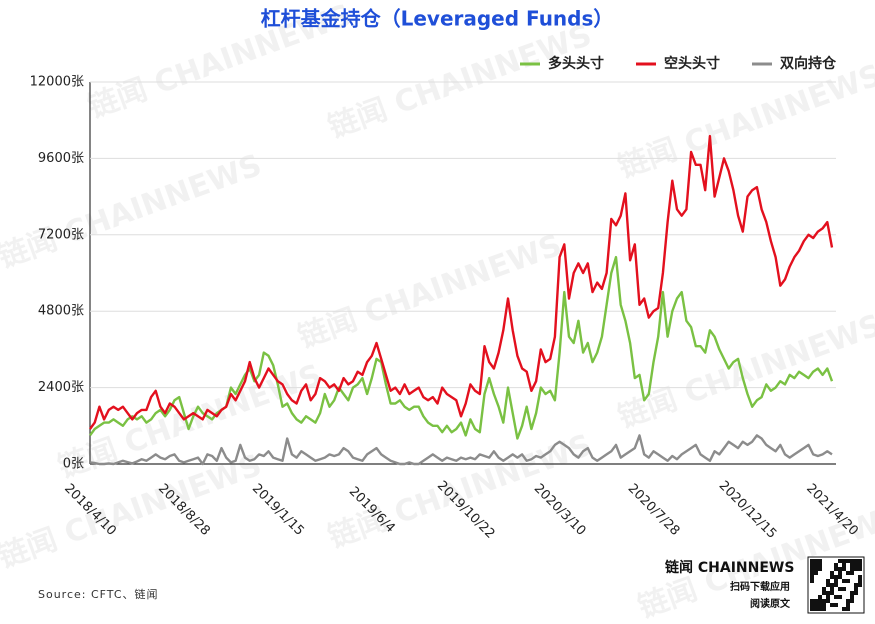  I want to click on x-tick-label: 2019/1/15, so click(278, 510).